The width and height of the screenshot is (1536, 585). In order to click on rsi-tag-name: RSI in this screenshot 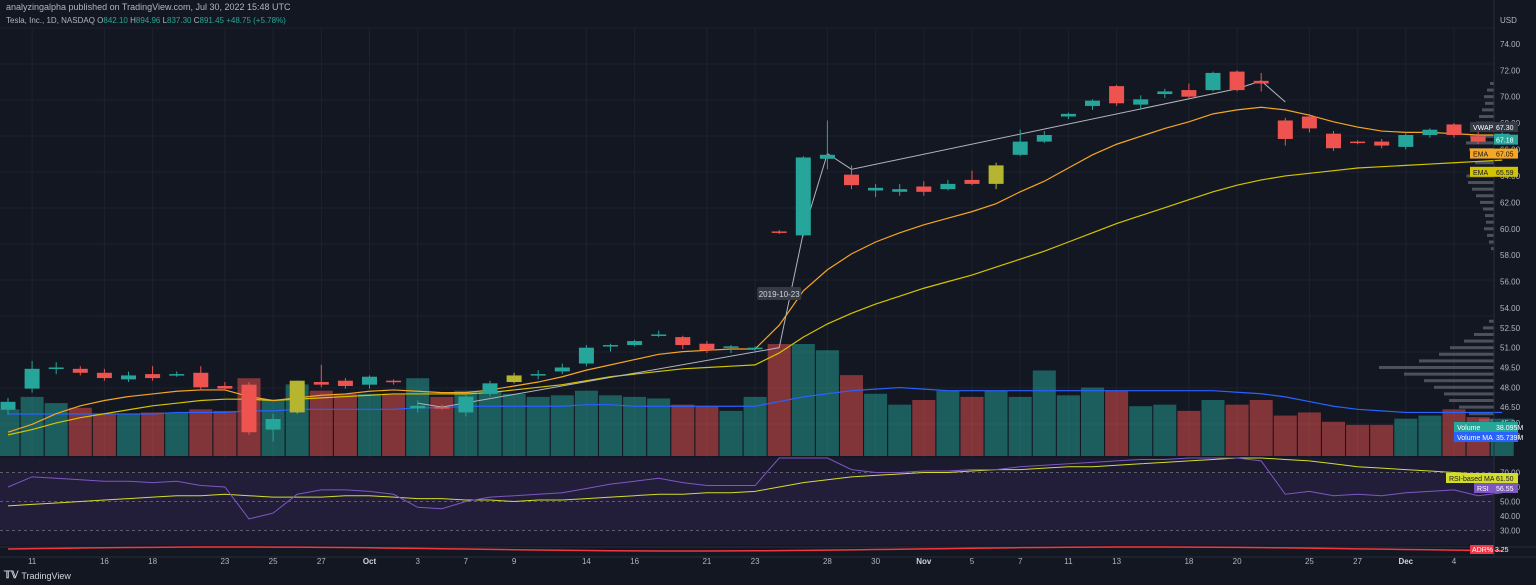, I will do `click(1483, 489)`.